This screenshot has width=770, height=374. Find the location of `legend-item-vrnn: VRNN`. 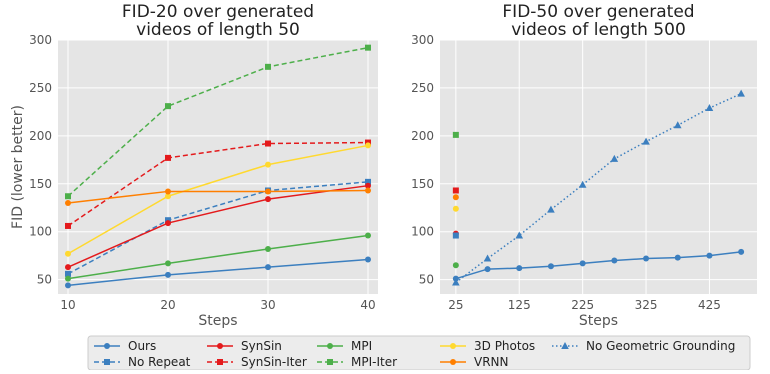

legend-item-vrnn: VRNN is located at coordinates (474, 362).